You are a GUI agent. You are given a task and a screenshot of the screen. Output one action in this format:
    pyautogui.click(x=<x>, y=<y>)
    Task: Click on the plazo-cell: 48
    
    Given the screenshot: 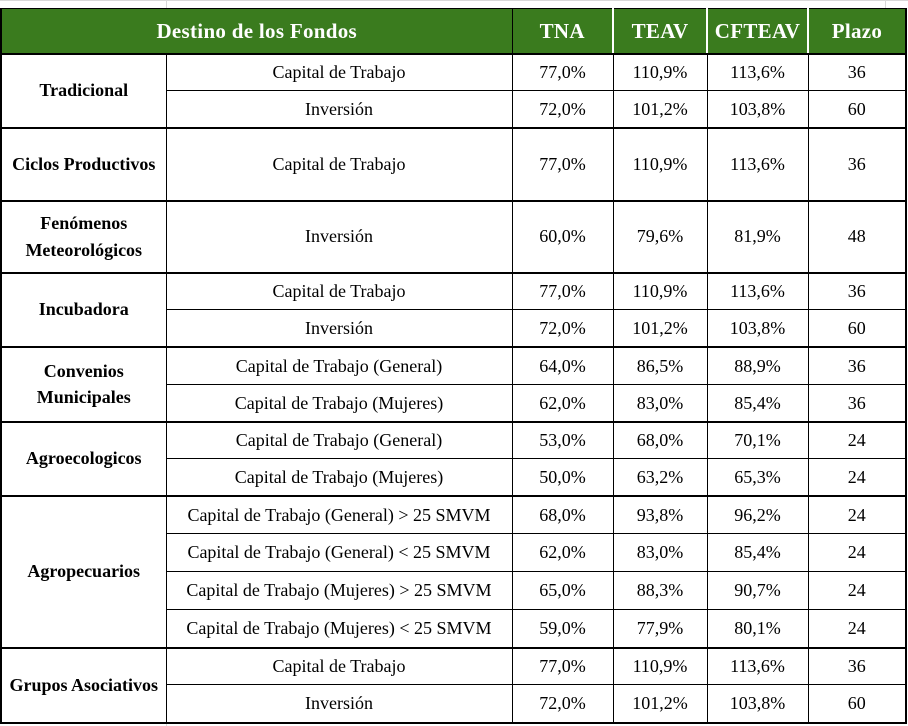 What is the action you would take?
    pyautogui.click(x=857, y=236)
    